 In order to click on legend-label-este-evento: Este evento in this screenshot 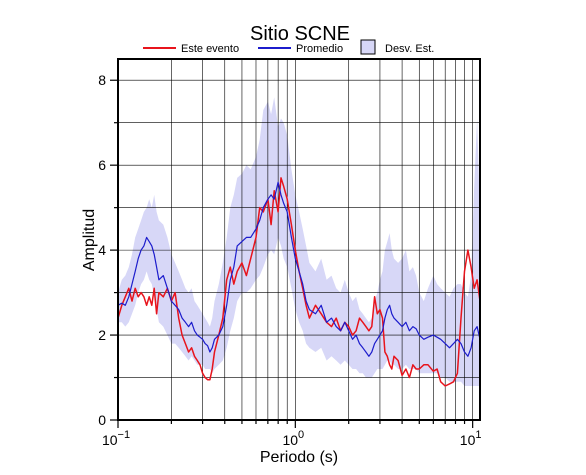, I will do `click(210, 49)`.